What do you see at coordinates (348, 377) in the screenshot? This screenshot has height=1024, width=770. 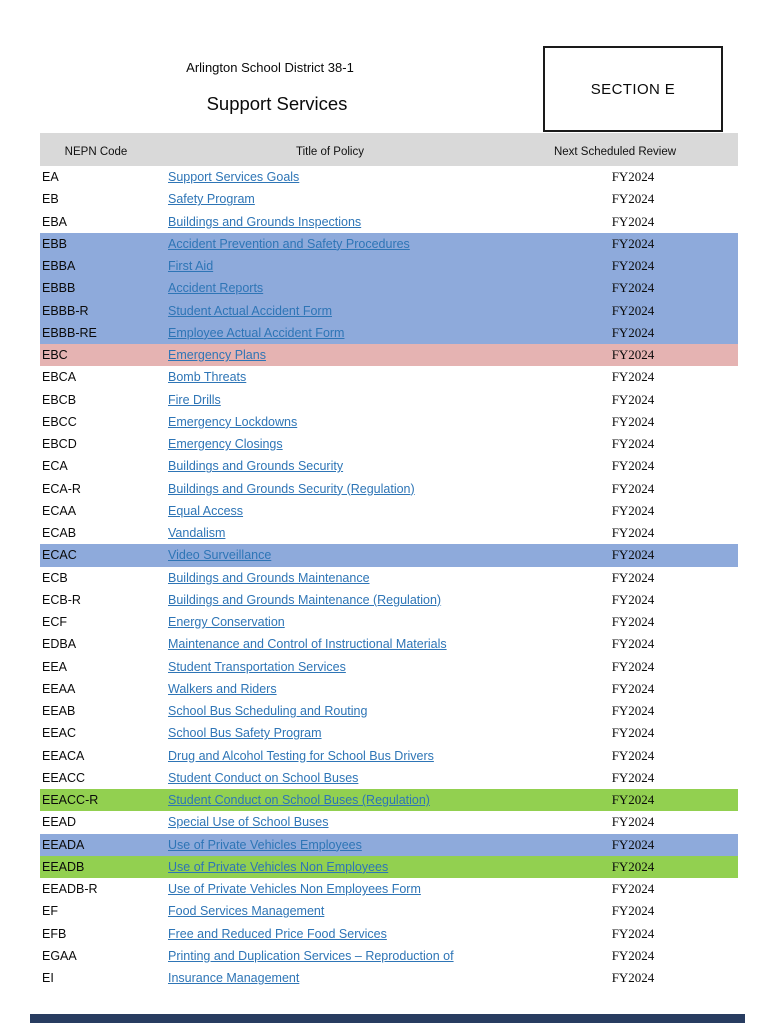 I see `policy-title-cell: Bomb Threats` at bounding box center [348, 377].